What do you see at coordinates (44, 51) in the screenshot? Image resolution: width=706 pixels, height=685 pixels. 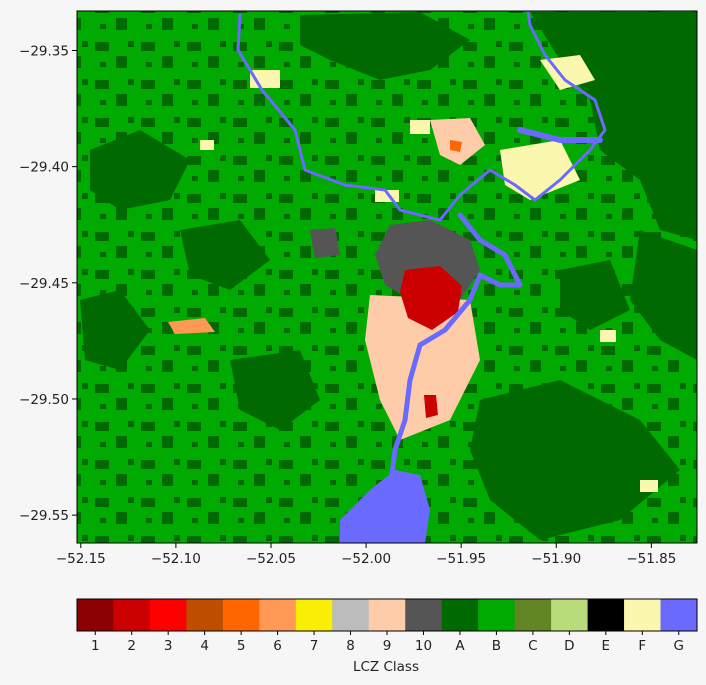 I see `y-tick-label: −29.35` at bounding box center [44, 51].